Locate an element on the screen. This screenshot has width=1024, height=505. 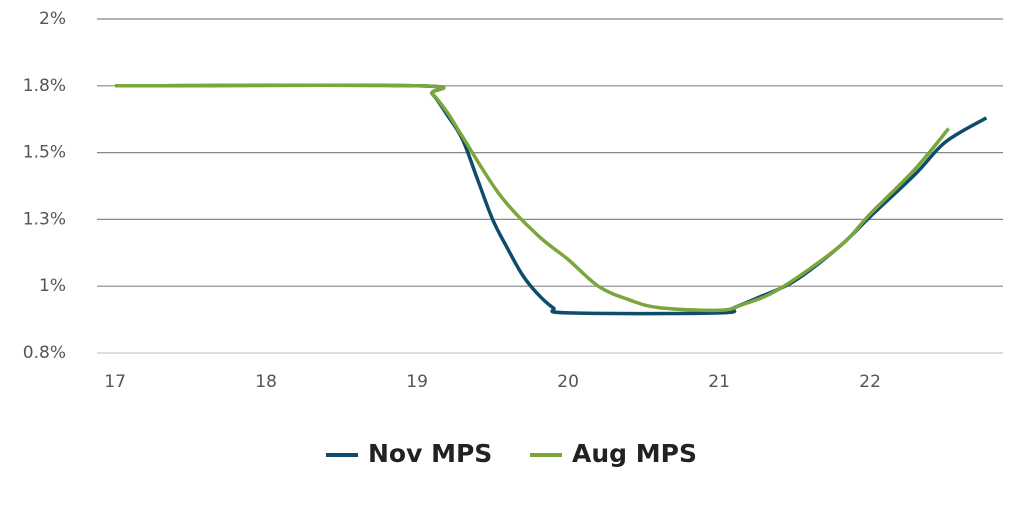
y-tick-label: 2% is located at coordinates (52, 19).